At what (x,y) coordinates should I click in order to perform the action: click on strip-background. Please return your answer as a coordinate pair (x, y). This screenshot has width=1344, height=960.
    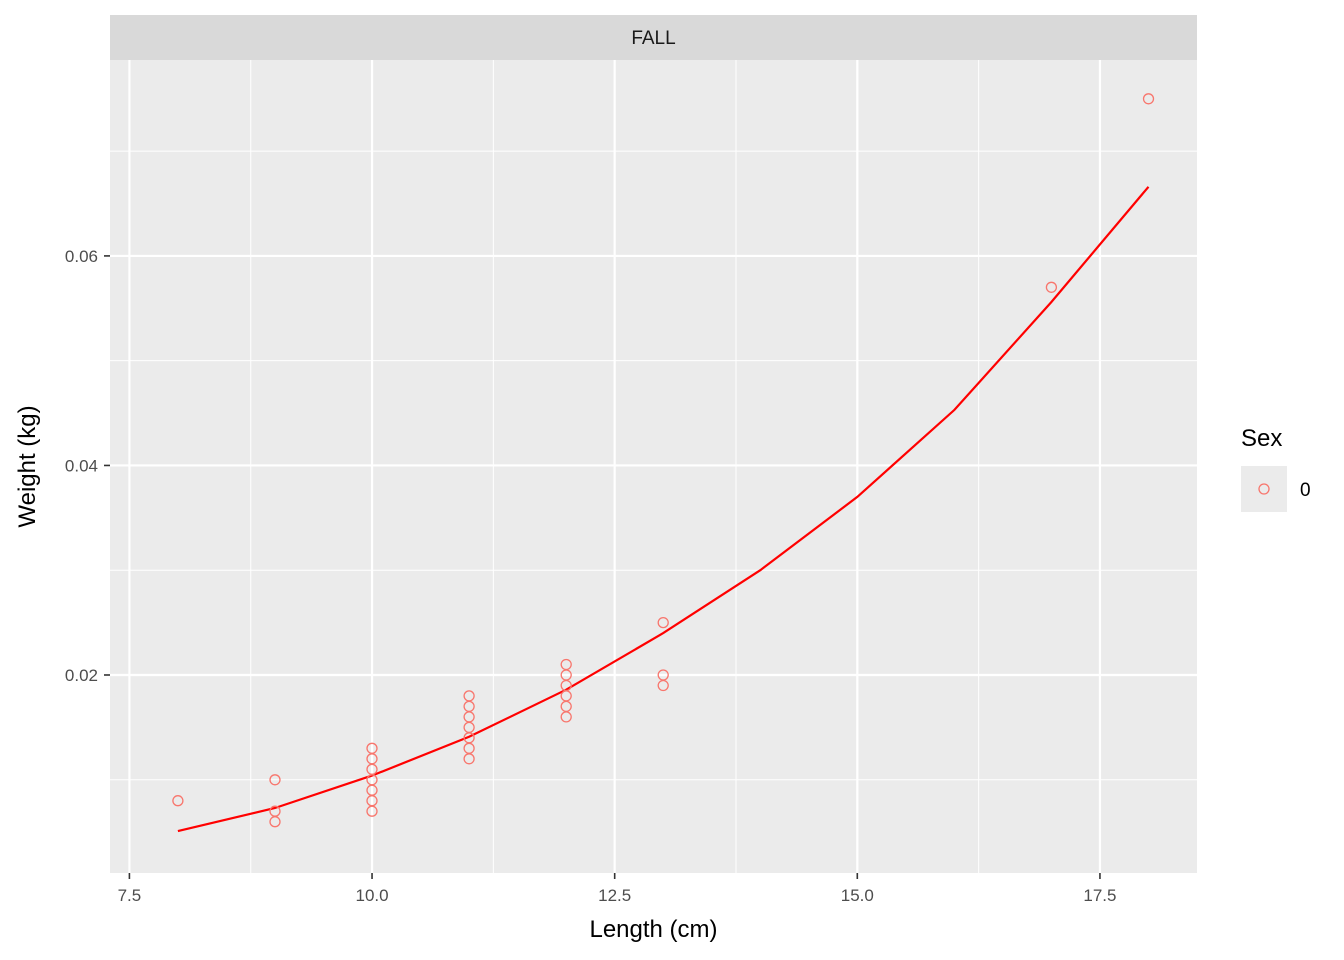
    Looking at the image, I should click on (653, 37).